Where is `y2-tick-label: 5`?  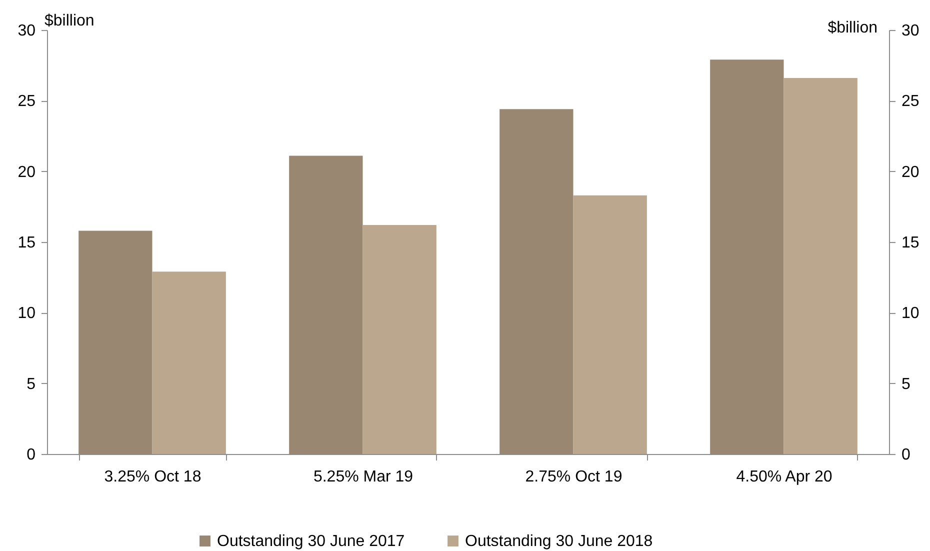 y2-tick-label: 5 is located at coordinates (906, 384).